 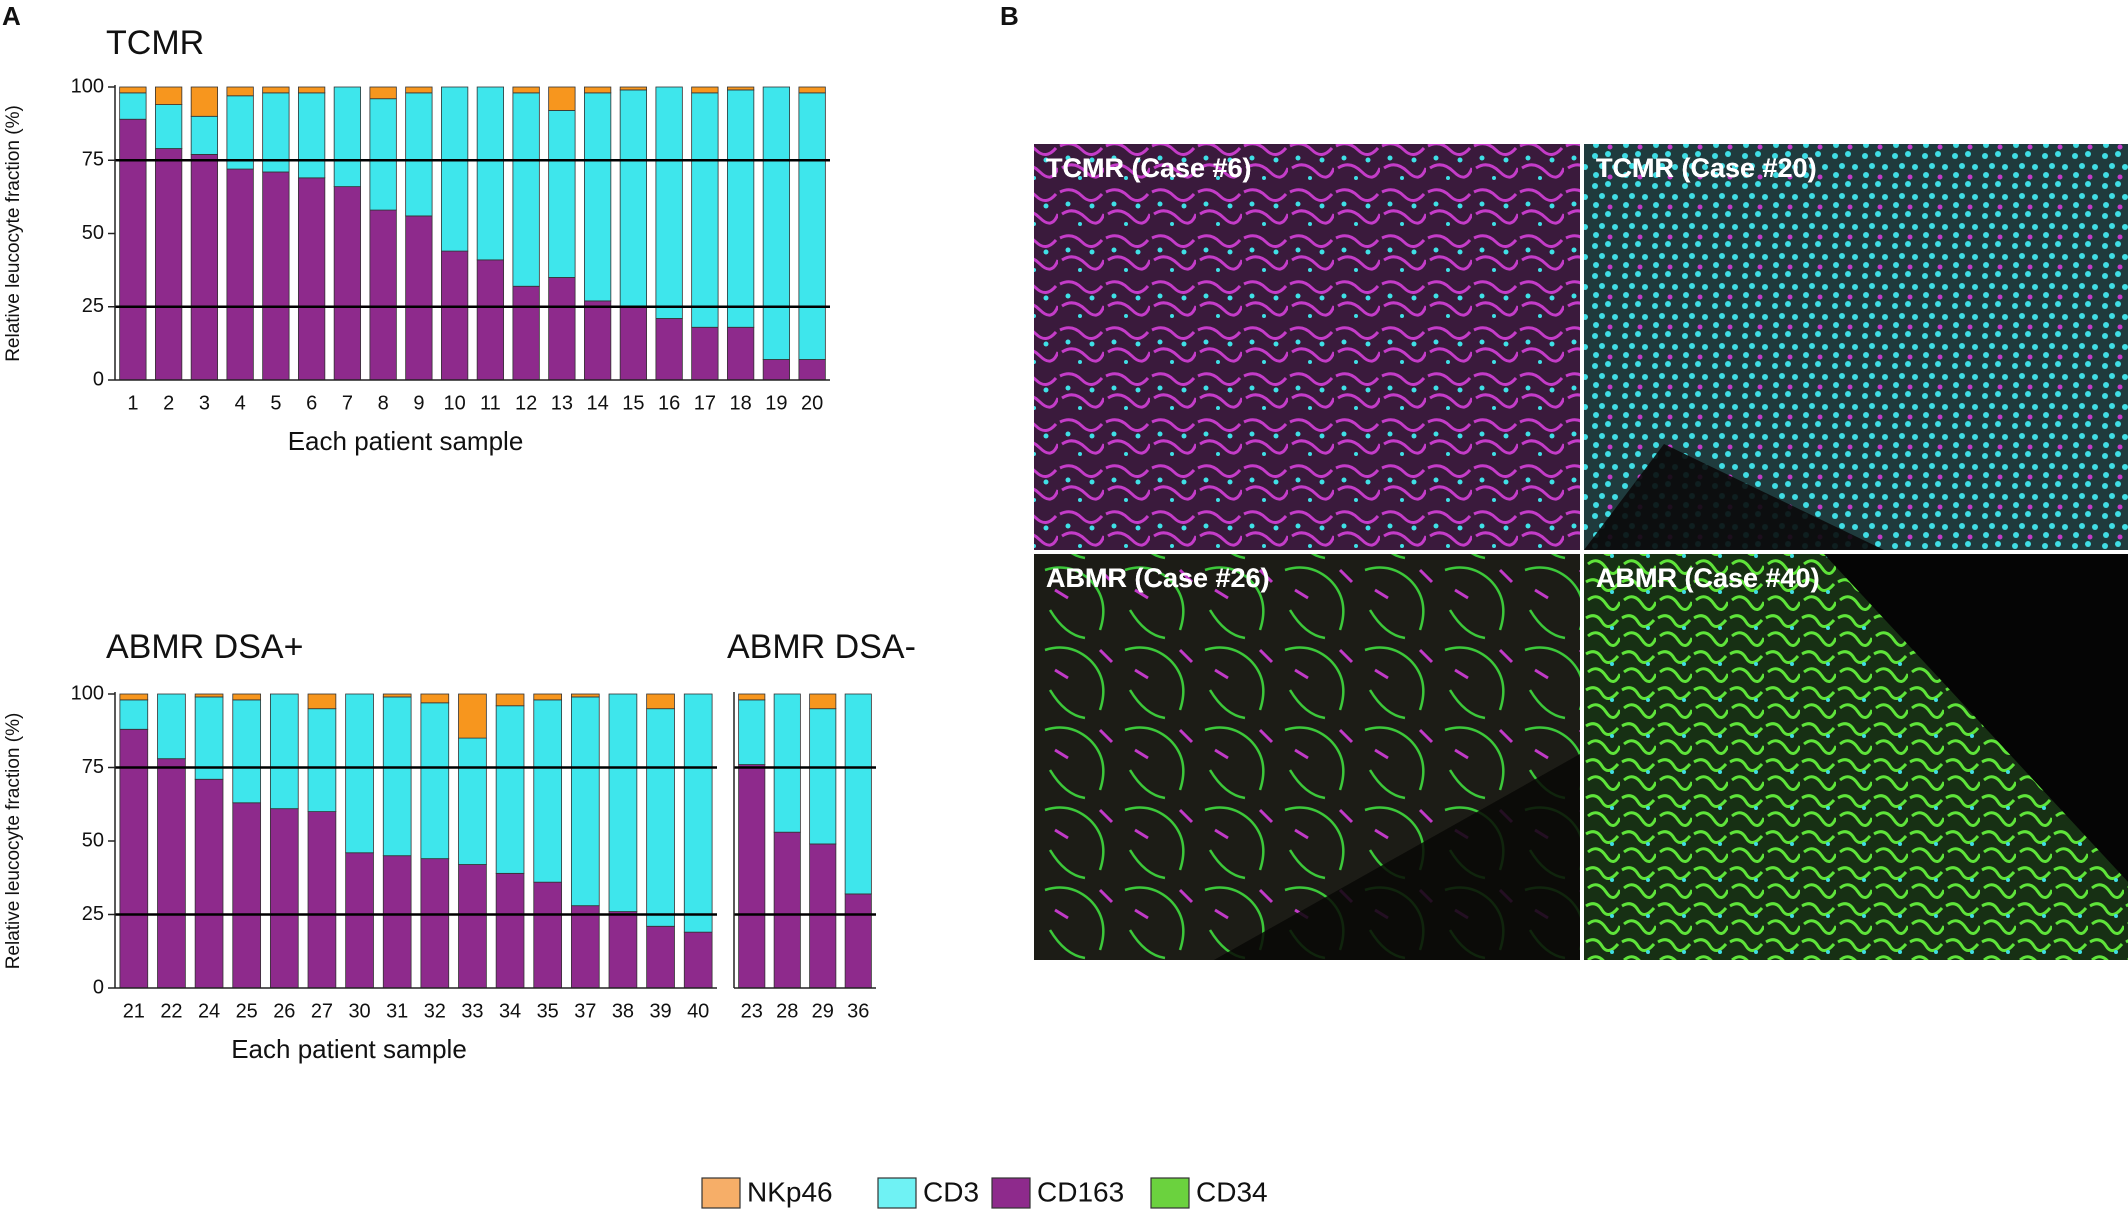 What do you see at coordinates (247, 1011) in the screenshot?
I see `x-tick-label: 25` at bounding box center [247, 1011].